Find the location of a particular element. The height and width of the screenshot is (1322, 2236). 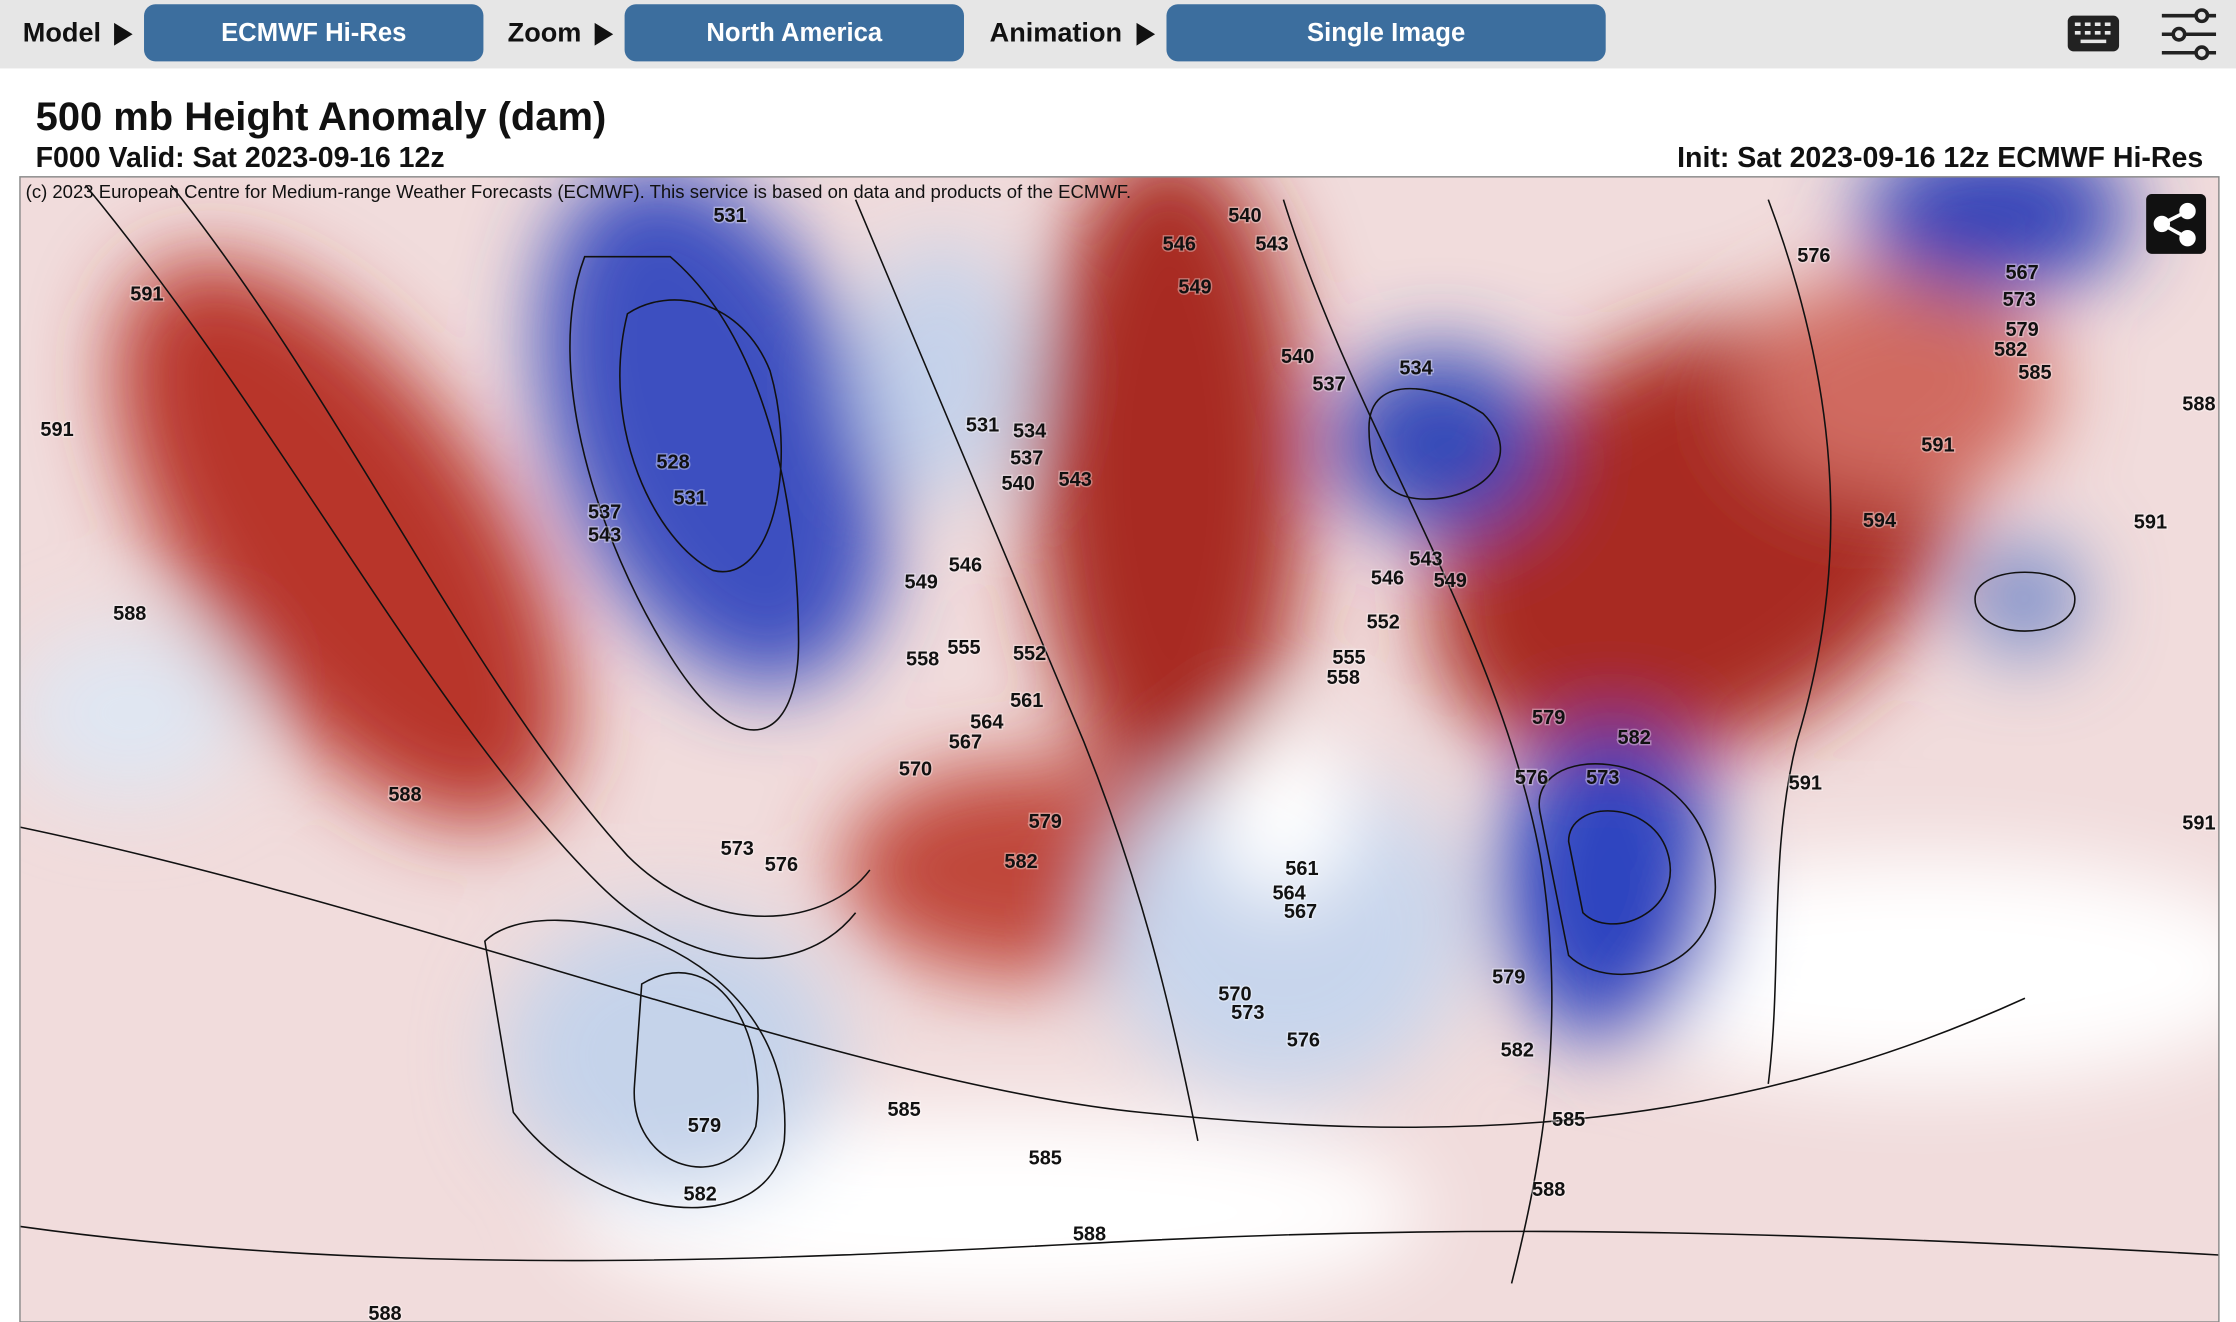

keyboard-icon is located at coordinates (2093, 33).